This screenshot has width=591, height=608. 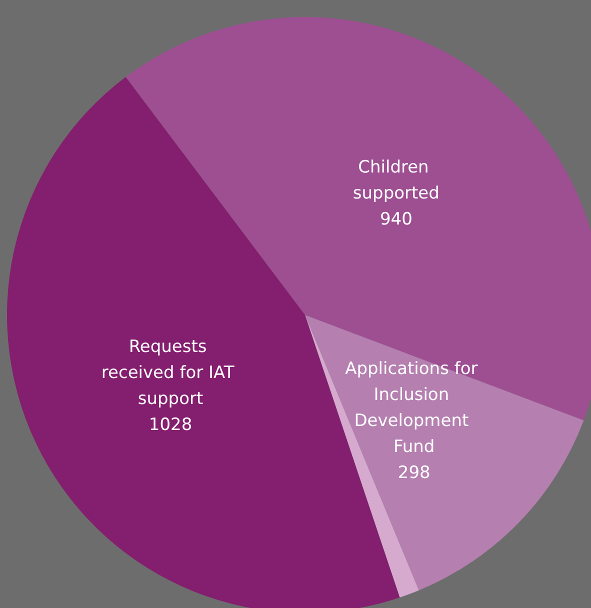 What do you see at coordinates (414, 407) in the screenshot?
I see `slice-label: Applications for Inclusion Development Fund` at bounding box center [414, 407].